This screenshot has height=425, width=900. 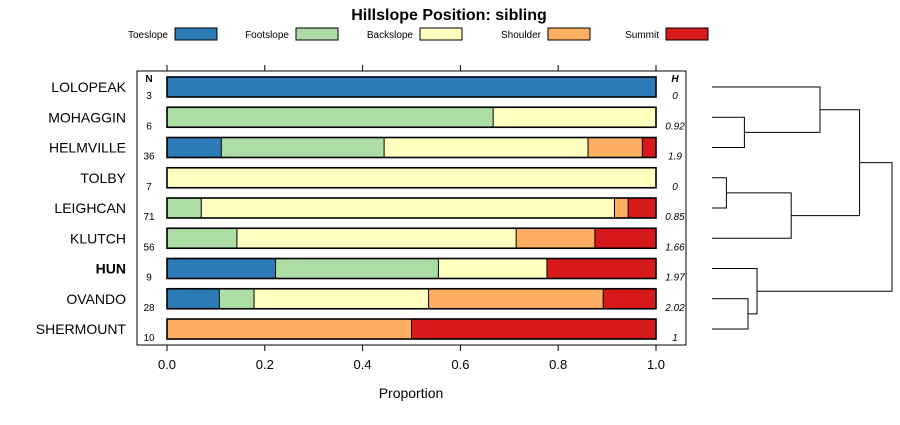 I want to click on legend-label: Toeslope, so click(x=148, y=35).